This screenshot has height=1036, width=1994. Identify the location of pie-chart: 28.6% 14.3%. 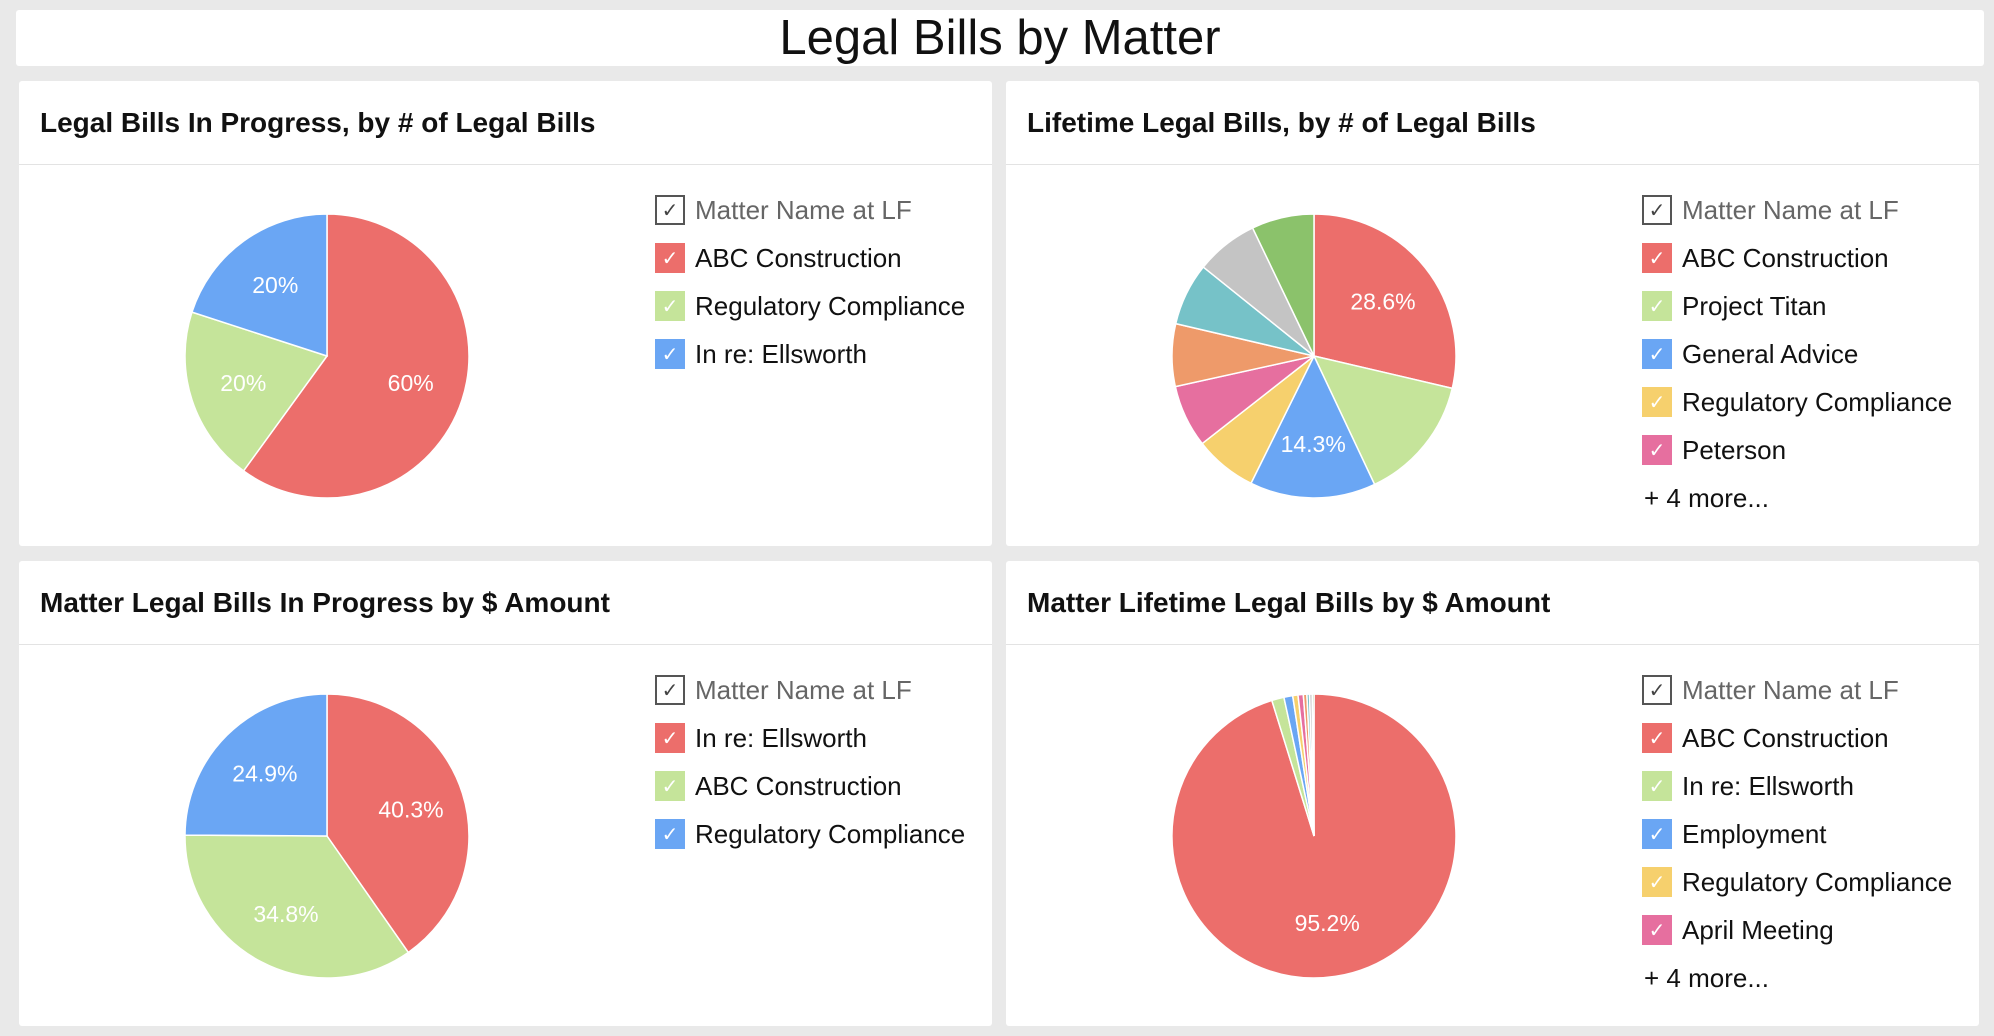
(1314, 356).